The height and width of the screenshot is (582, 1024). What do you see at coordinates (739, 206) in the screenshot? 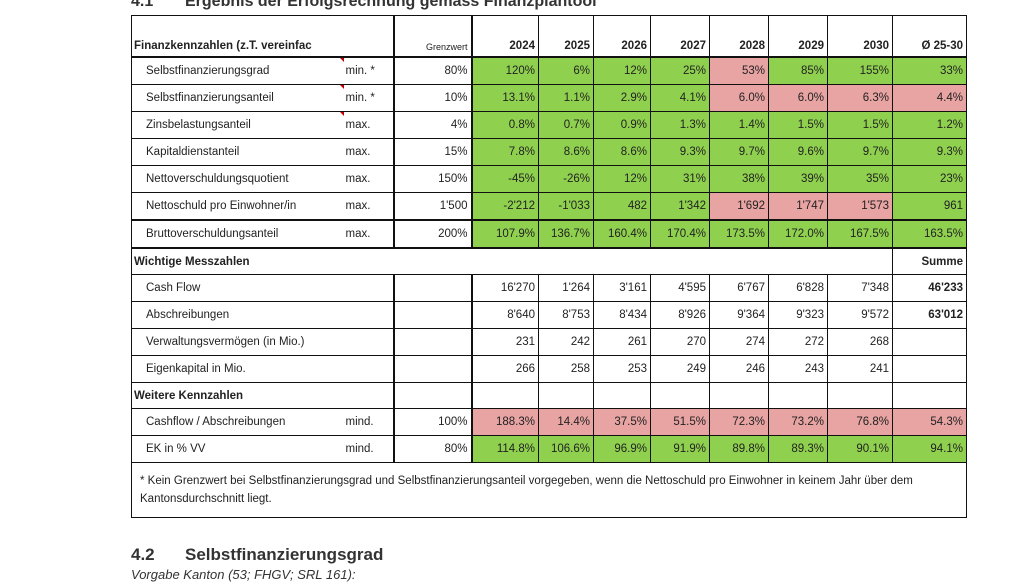
I see `value-cell: 1'692` at bounding box center [739, 206].